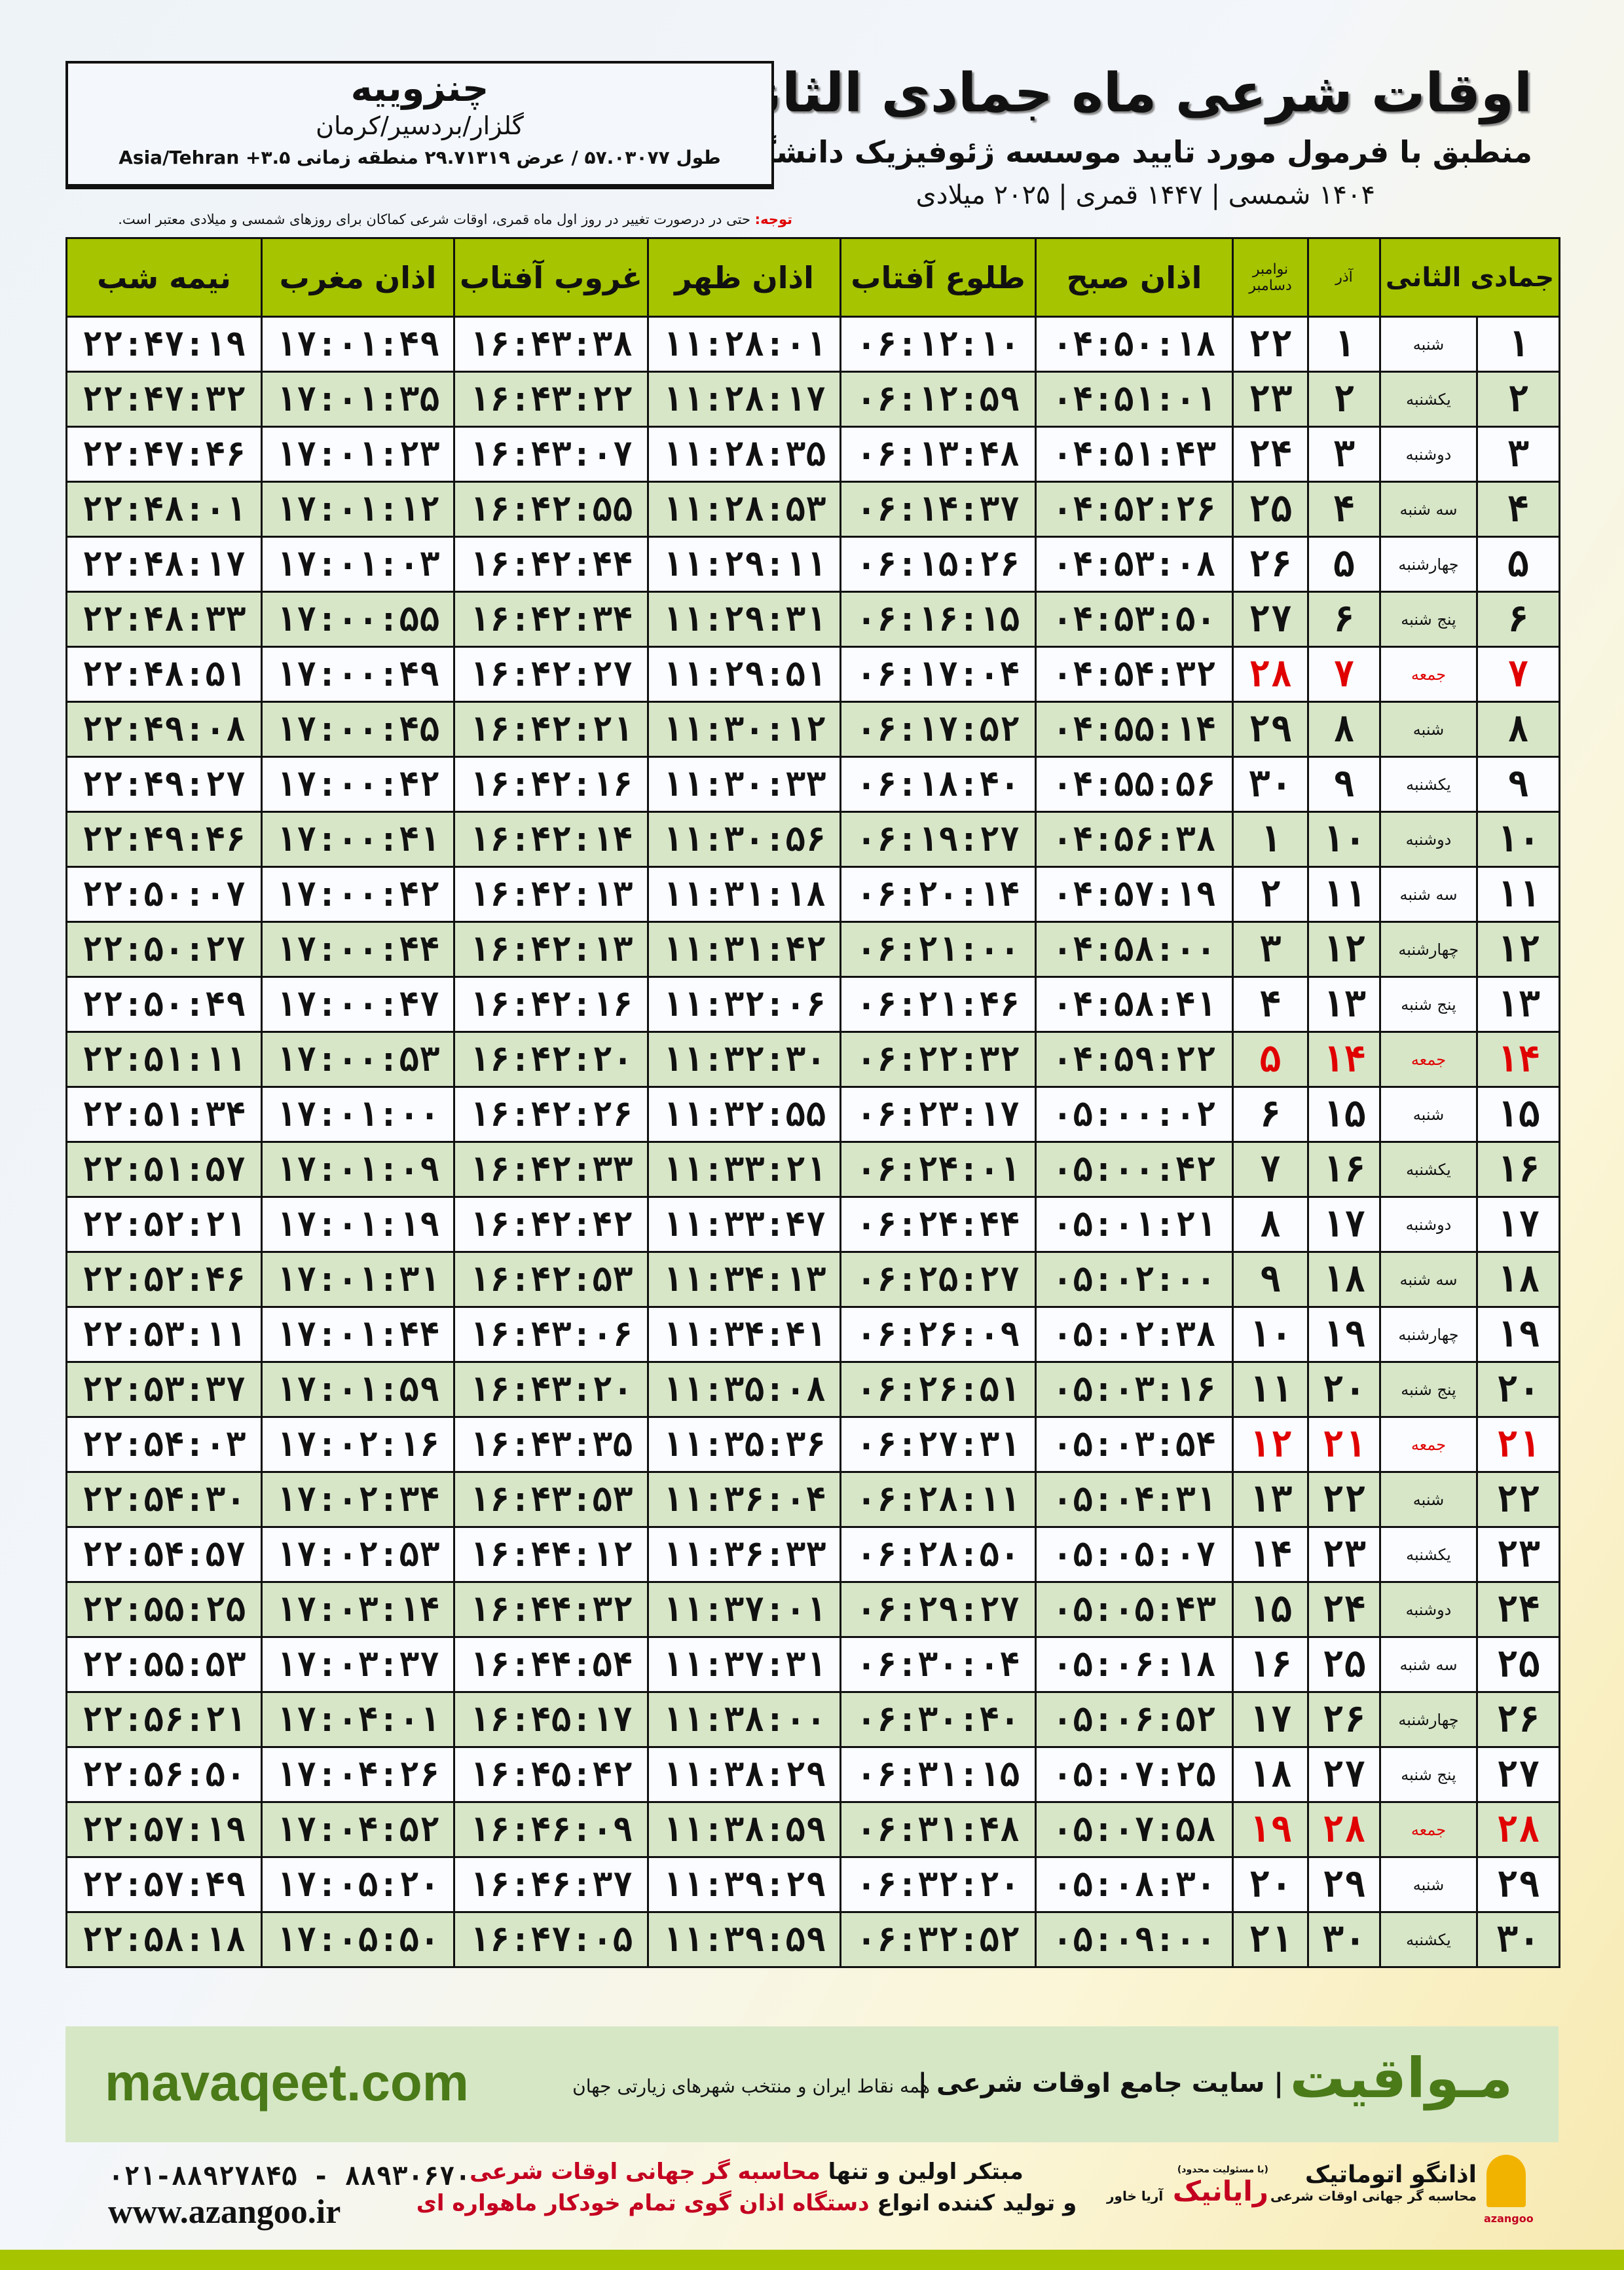  I want to click on cell-sunset: ۱۶:۴۲:۴۲, so click(551, 1224).